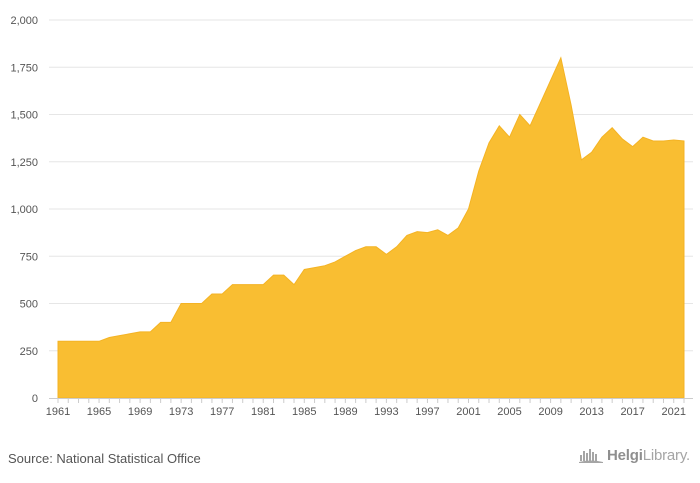 The width and height of the screenshot is (700, 483). What do you see at coordinates (24, 68) in the screenshot?
I see `y-tick-label: 1,750` at bounding box center [24, 68].